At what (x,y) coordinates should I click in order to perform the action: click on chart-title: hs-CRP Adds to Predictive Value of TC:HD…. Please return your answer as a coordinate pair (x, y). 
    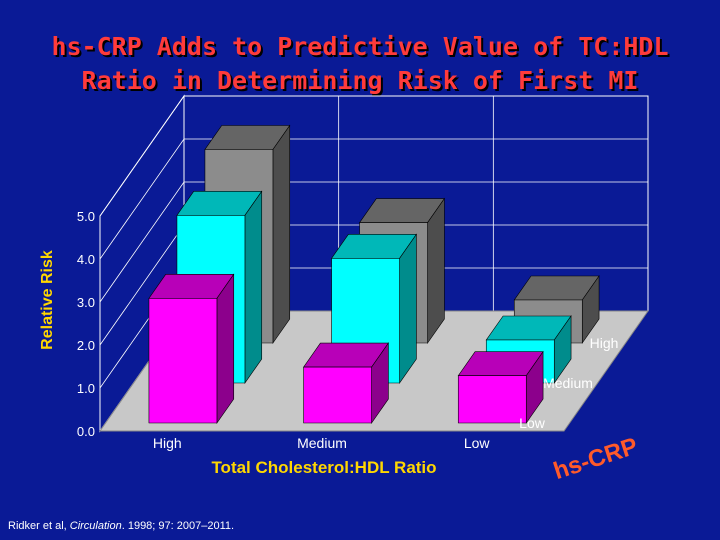
    Looking at the image, I should click on (360, 64).